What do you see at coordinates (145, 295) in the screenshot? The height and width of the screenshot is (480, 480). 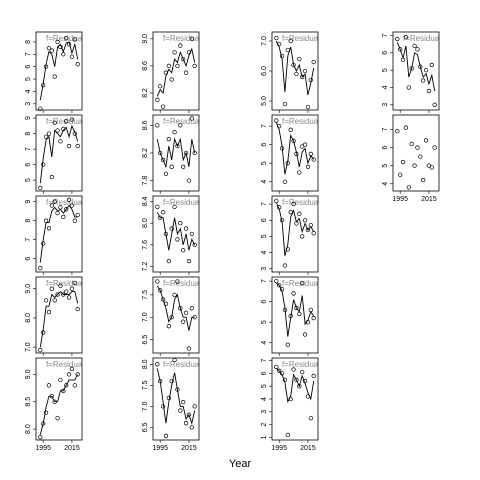 I see `y-tick-label: 7.5` at bounding box center [145, 295].